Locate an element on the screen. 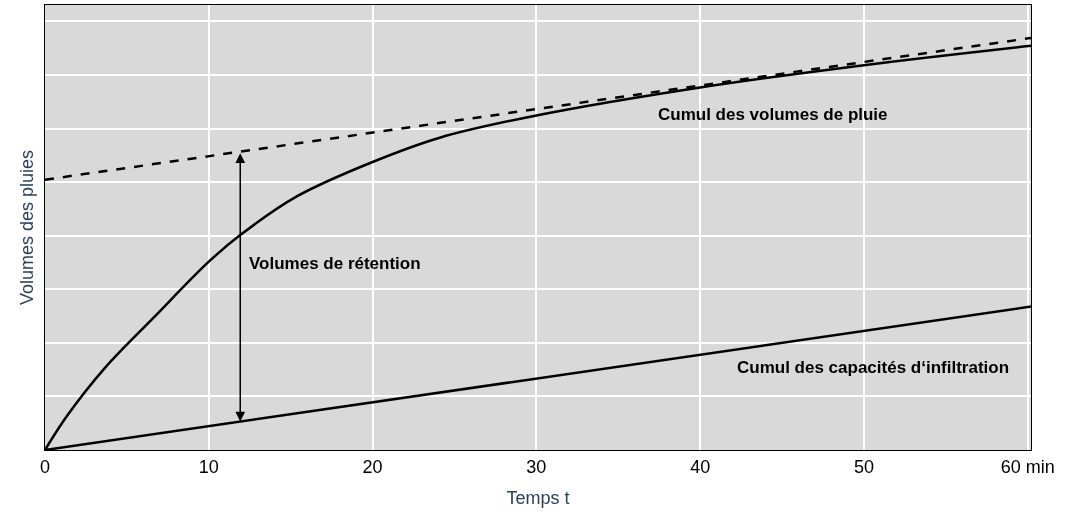 This screenshot has height=520, width=1071. x-tick-label: 40 is located at coordinates (700, 466).